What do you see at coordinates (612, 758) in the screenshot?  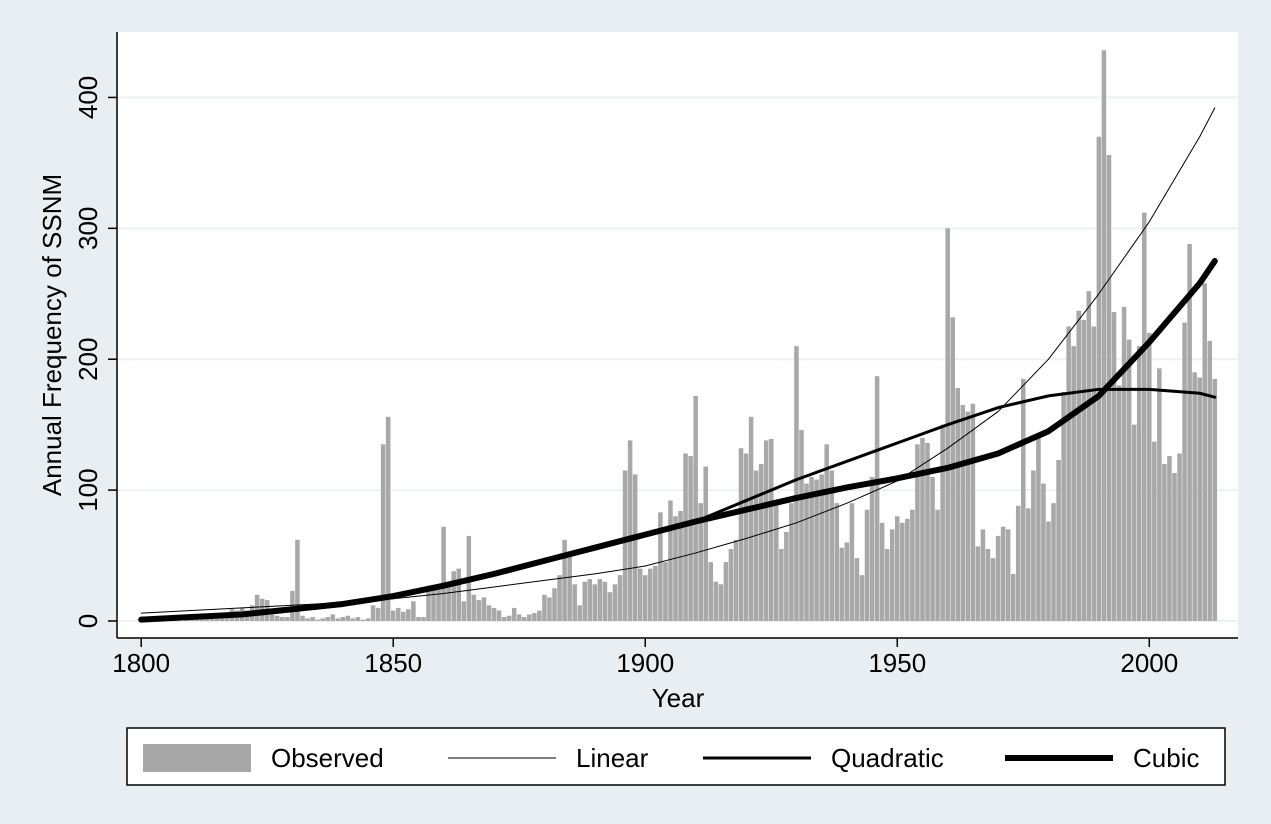 I see `legend-label: Linear` at bounding box center [612, 758].